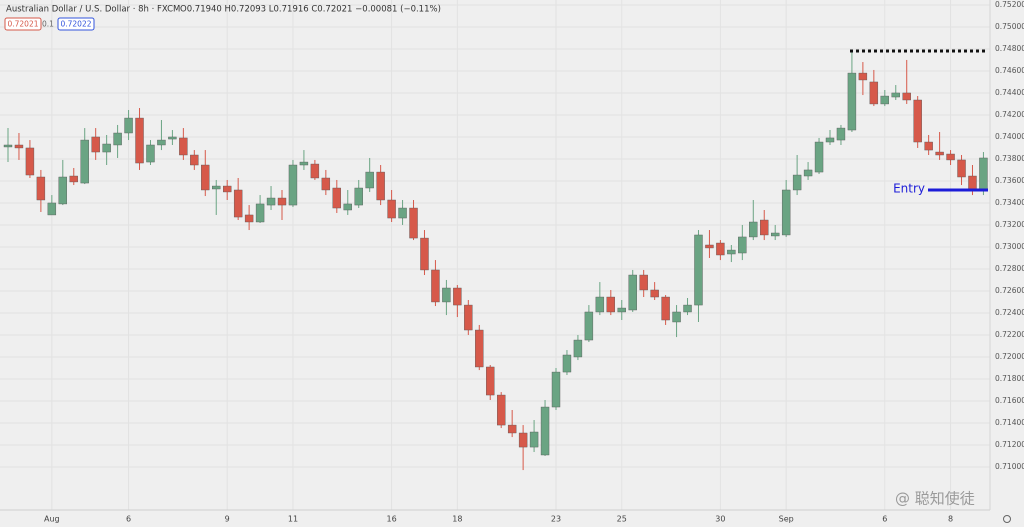 The image size is (1024, 527). Describe the element at coordinates (1009, 136) in the screenshot. I see `y-tick-label: 0.74000` at that location.